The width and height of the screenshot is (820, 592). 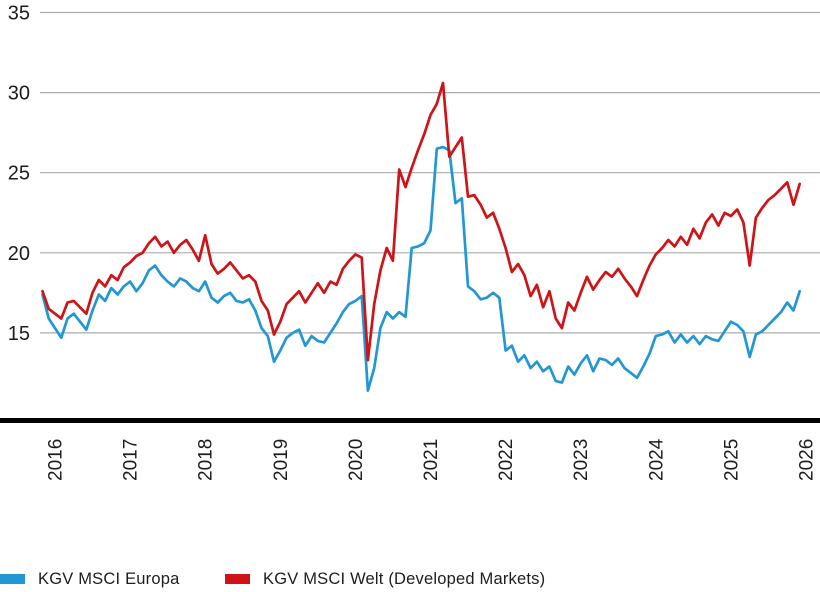 I want to click on y-tick-label-35: 35, so click(x=19, y=14).